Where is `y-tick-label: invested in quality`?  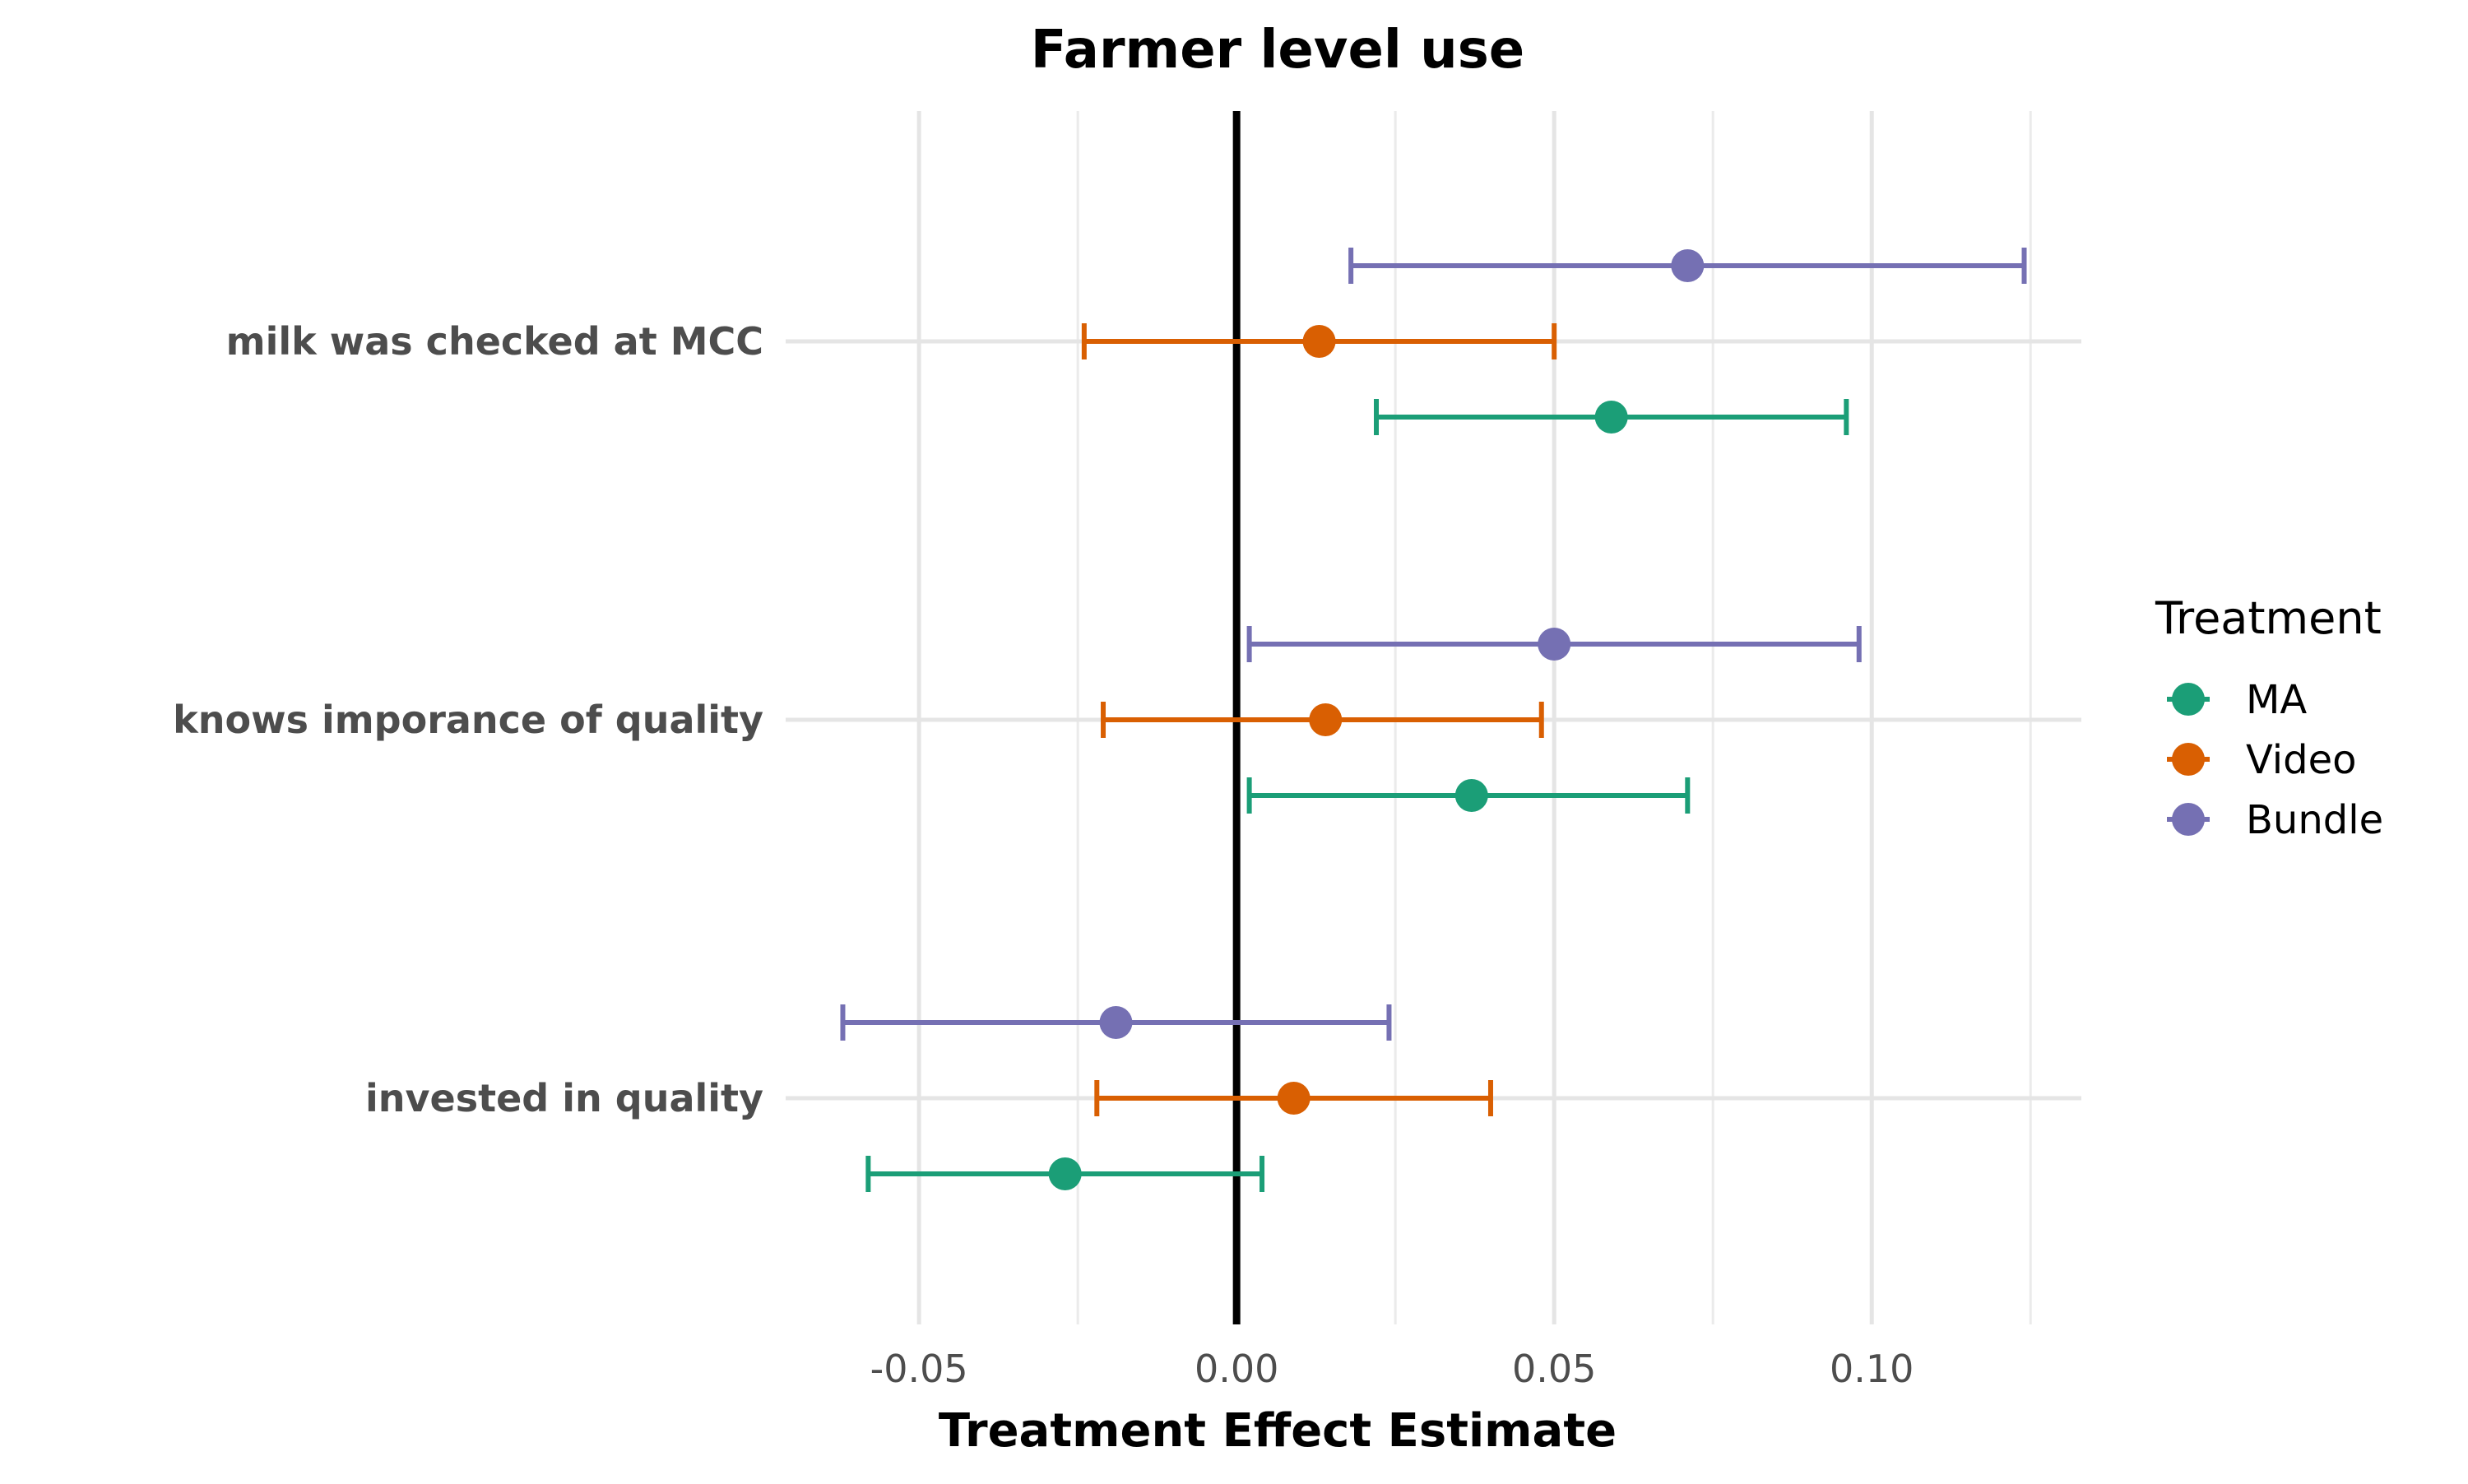
y-tick-label: invested in quality is located at coordinates (564, 1098).